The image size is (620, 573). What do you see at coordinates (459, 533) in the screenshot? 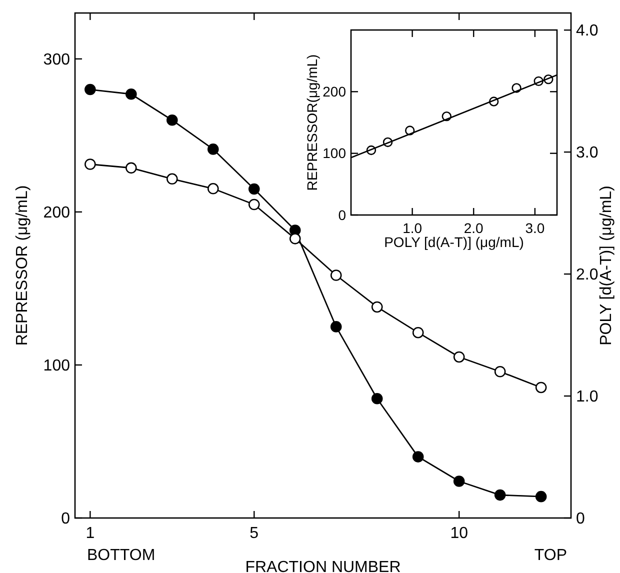
I see `x-tick-label: 10` at bounding box center [459, 533].